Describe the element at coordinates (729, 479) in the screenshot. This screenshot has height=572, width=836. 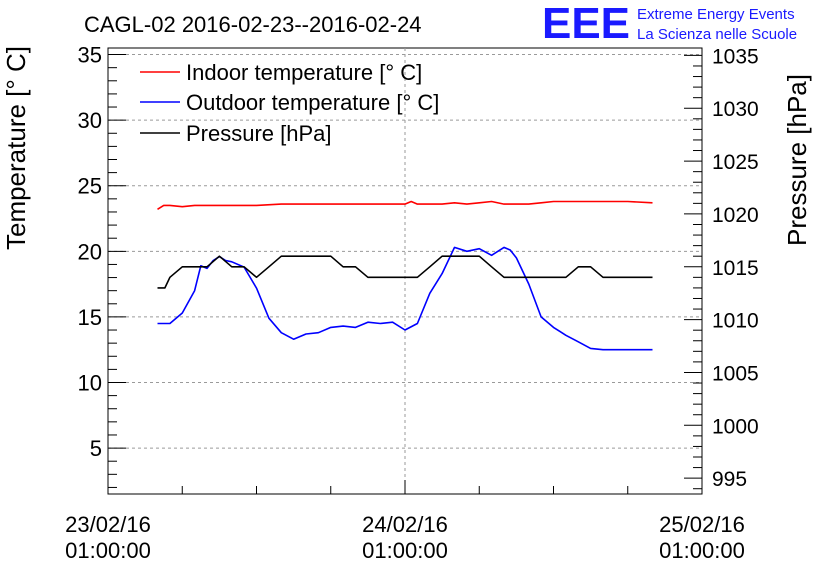
I see `right-tick-label: 995` at that location.